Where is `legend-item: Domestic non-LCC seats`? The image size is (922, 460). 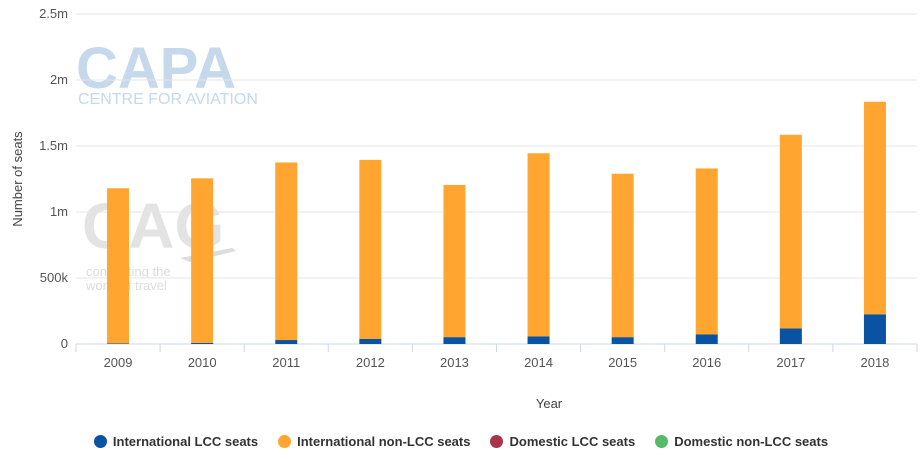 legend-item: Domestic non-LCC seats is located at coordinates (741, 441).